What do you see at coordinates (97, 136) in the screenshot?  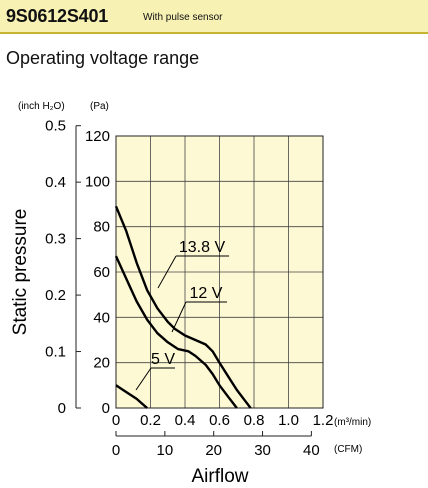 I see `y-tick-label: 120` at bounding box center [97, 136].